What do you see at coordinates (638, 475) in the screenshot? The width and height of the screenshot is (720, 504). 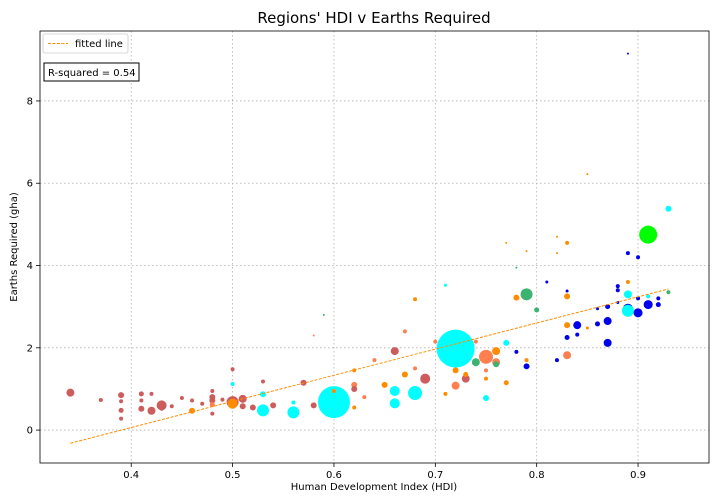 I see `x-tick-label: 0.9` at bounding box center [638, 475].